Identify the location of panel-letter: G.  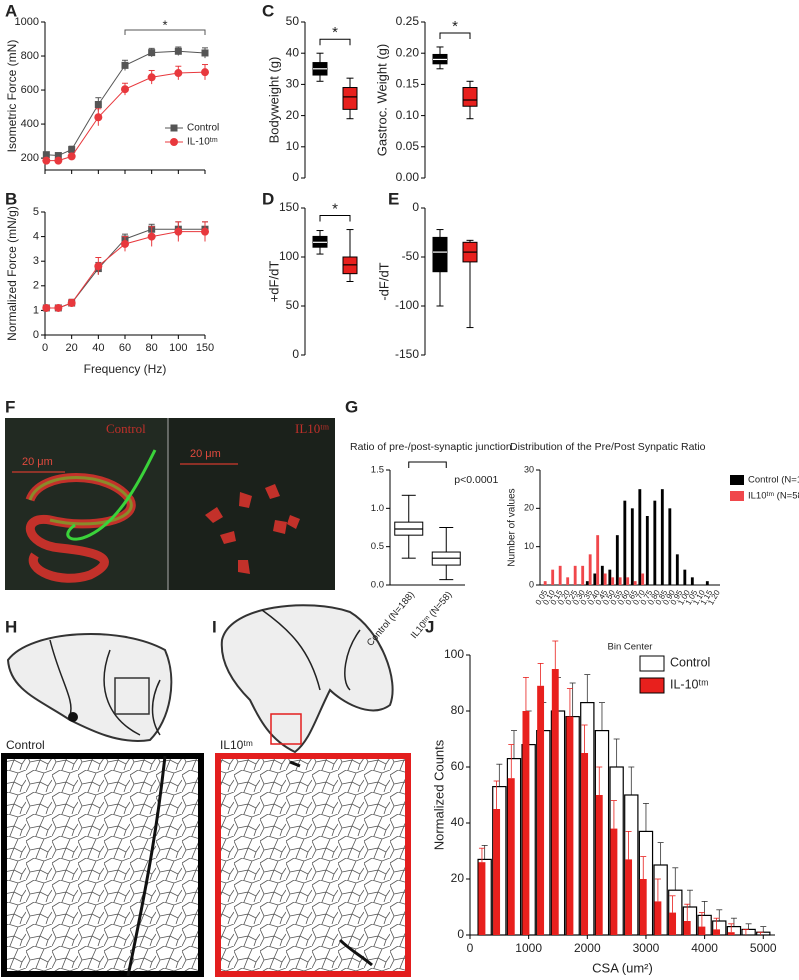
(351, 406).